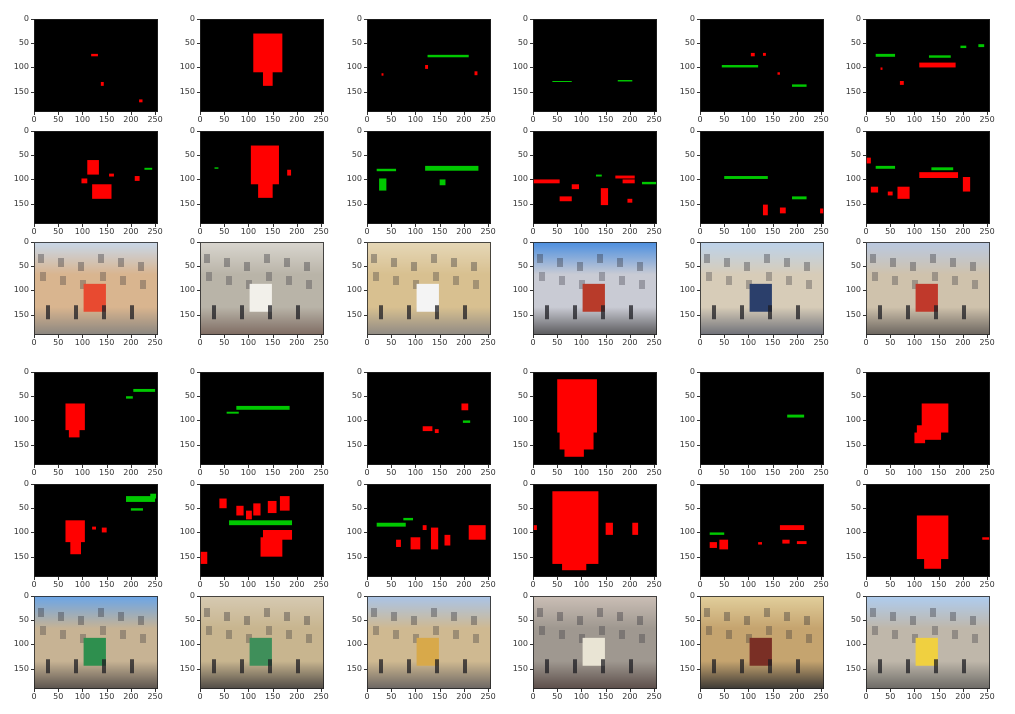 This screenshot has height=714, width=1015. Describe the element at coordinates (254, 69) in the screenshot. I see `mask-panel-r0-c1: 0 50 100 150 0 50 100 150 200 250` at that location.